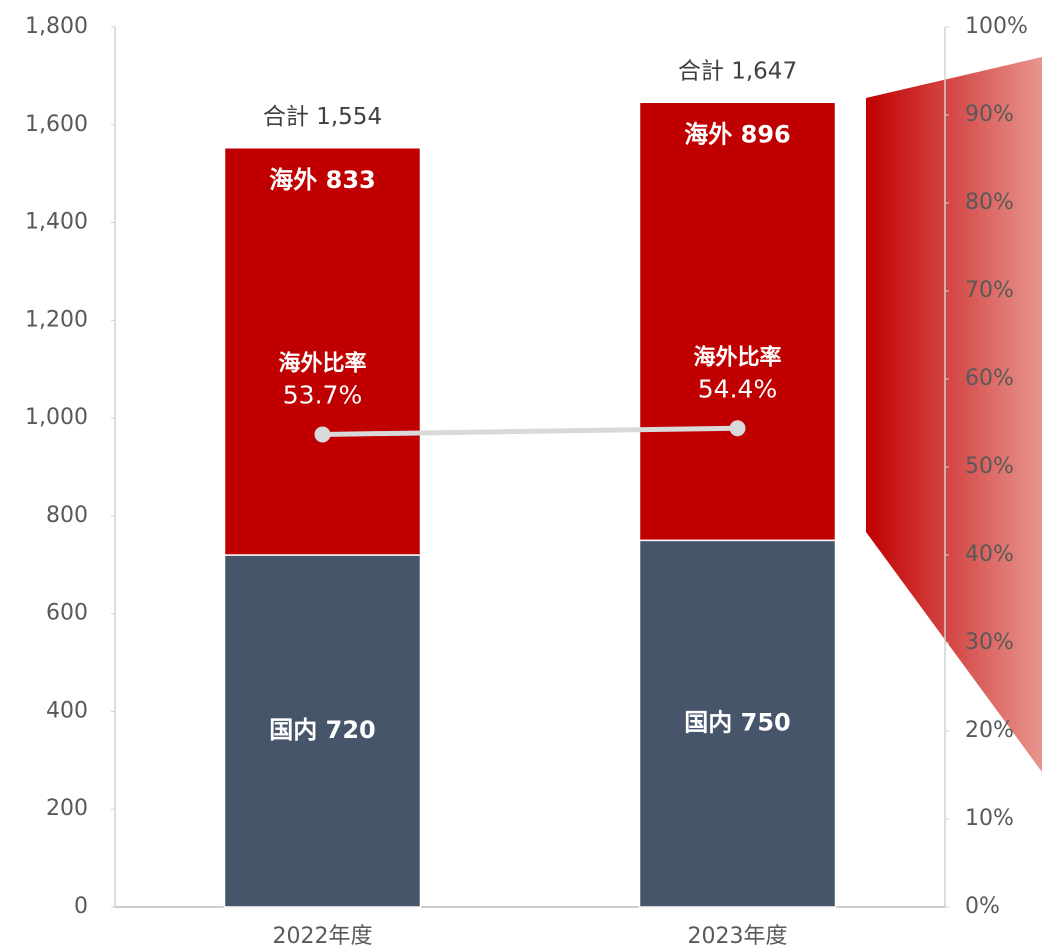  I want to click on line-value-label: 54.4%, so click(737, 388).